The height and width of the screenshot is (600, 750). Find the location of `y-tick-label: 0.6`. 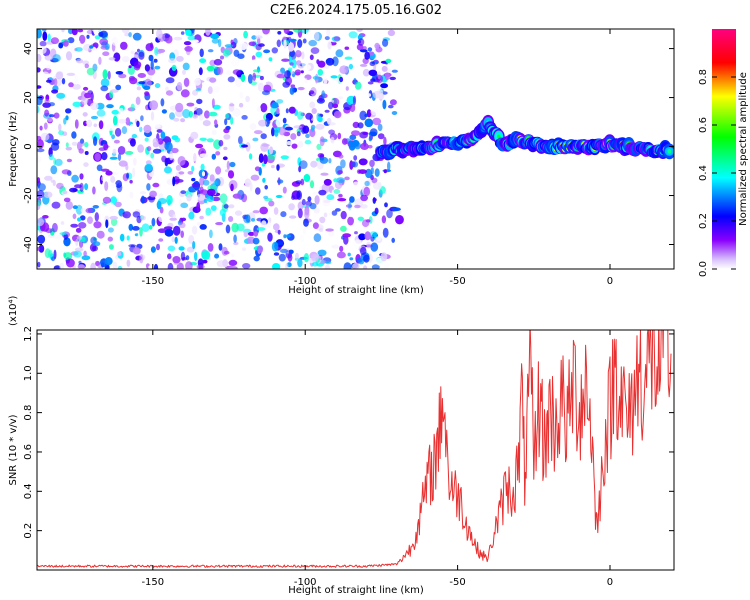

y-tick-label: 0.6 is located at coordinates (28, 452).